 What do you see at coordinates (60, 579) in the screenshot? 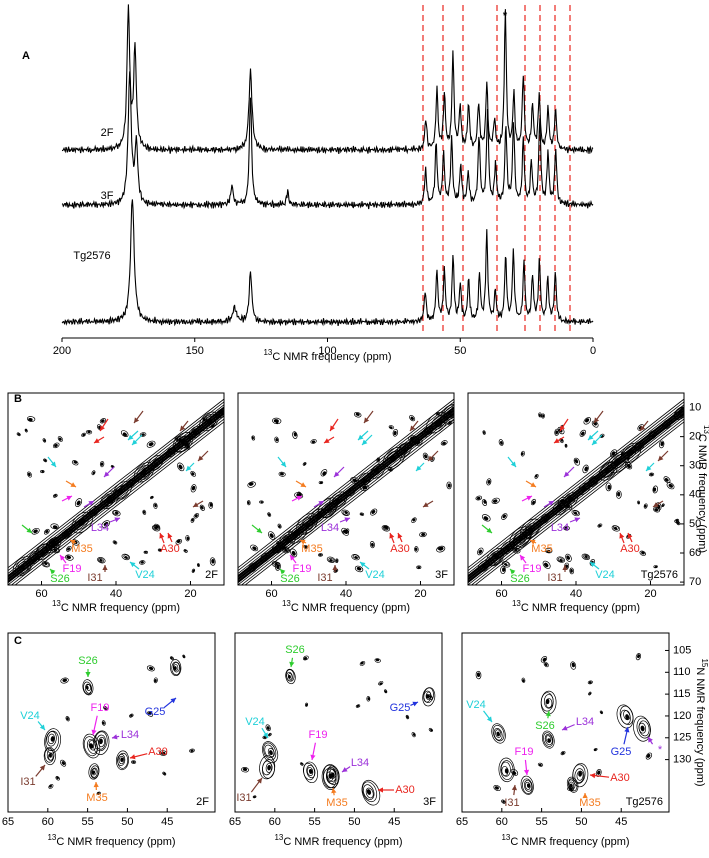
I see `peak-label: S26` at bounding box center [60, 579].